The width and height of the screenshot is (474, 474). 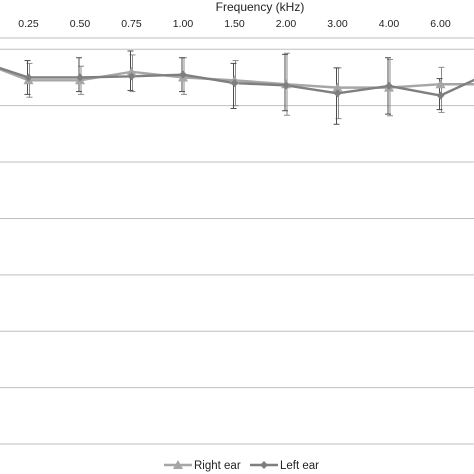 I want to click on x-axis-title: Frequency (kHz), so click(x=260, y=7).